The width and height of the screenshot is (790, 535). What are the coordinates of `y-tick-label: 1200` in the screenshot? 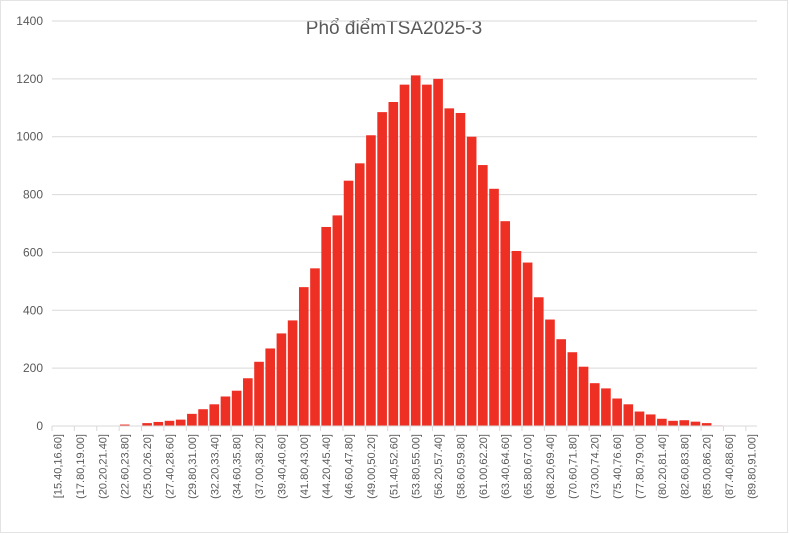 It's located at (29, 79).